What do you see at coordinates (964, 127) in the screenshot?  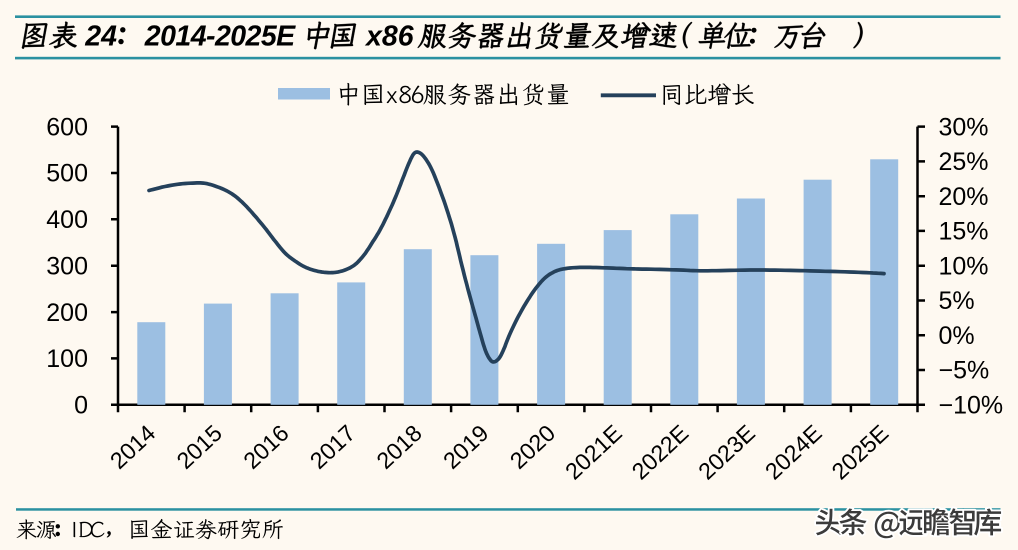 I see `svg-text: 30%` at bounding box center [964, 127].